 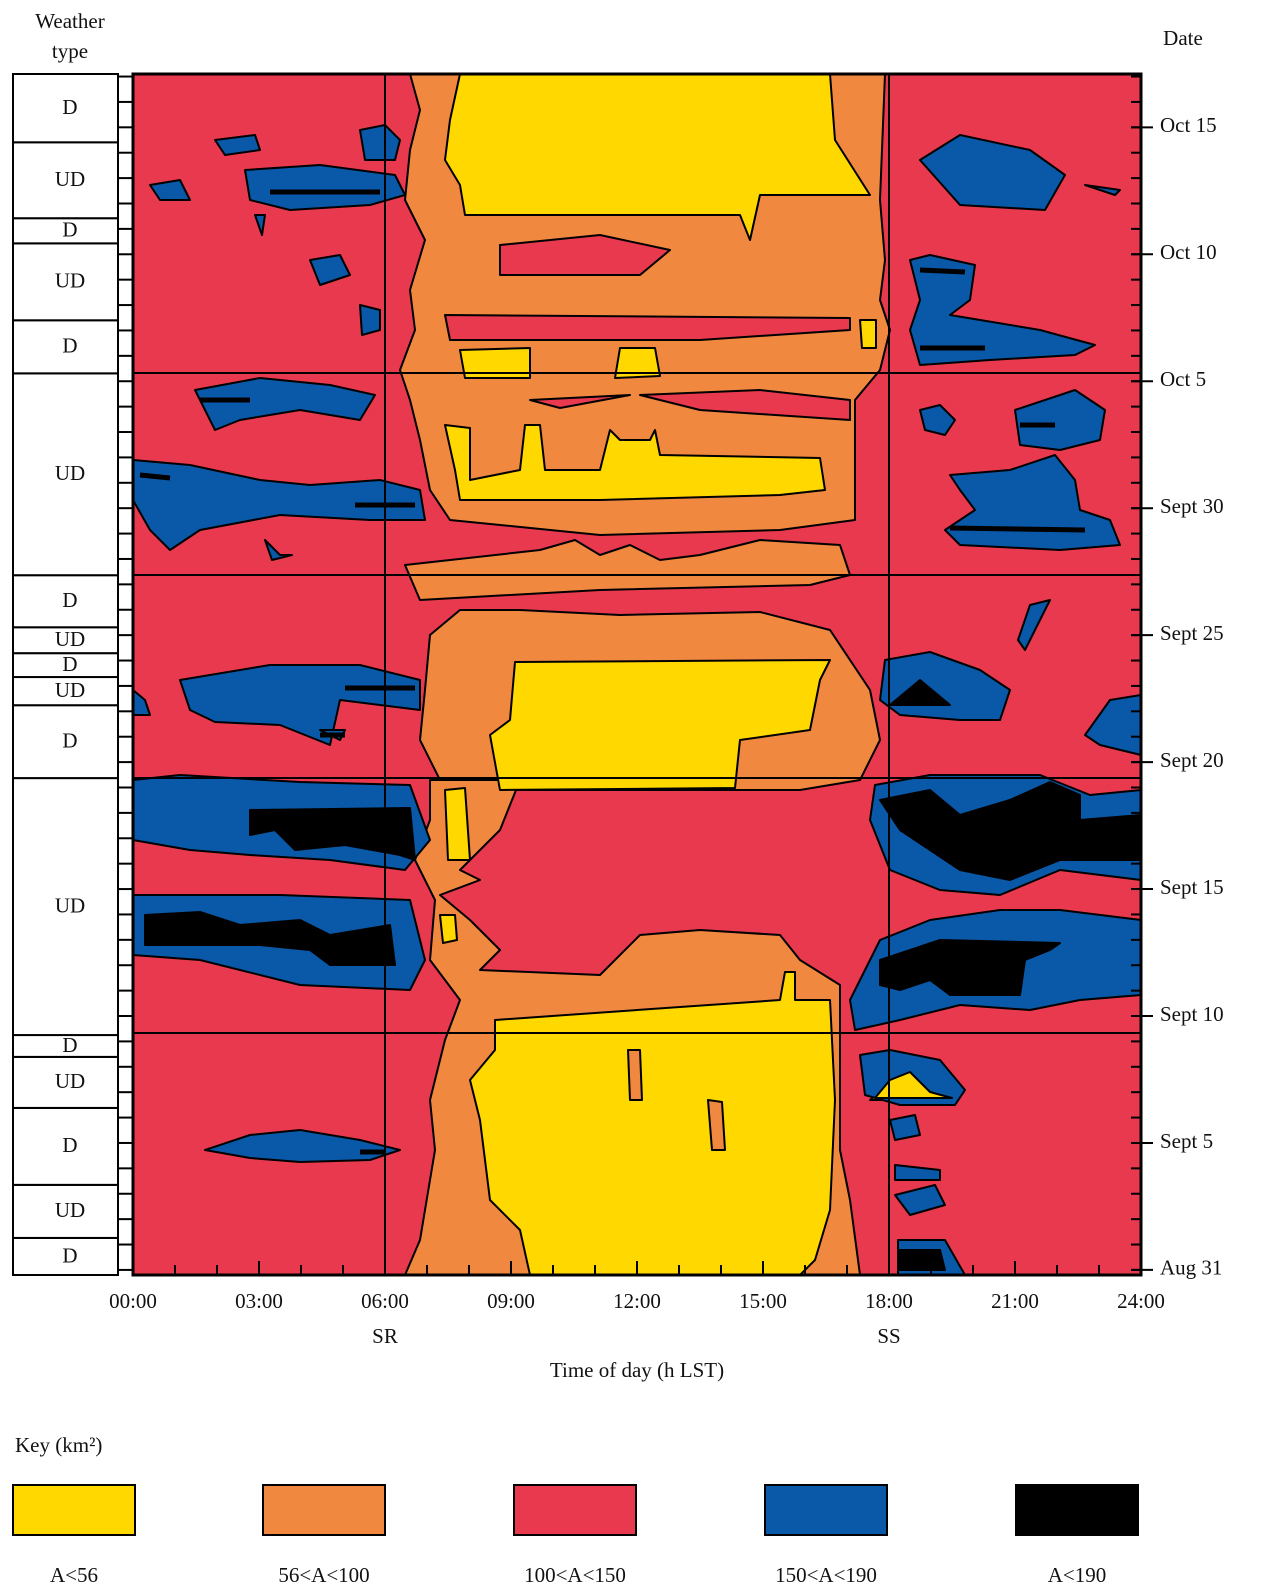 I want to click on x-tick-label: 03:00, so click(x=259, y=1301).